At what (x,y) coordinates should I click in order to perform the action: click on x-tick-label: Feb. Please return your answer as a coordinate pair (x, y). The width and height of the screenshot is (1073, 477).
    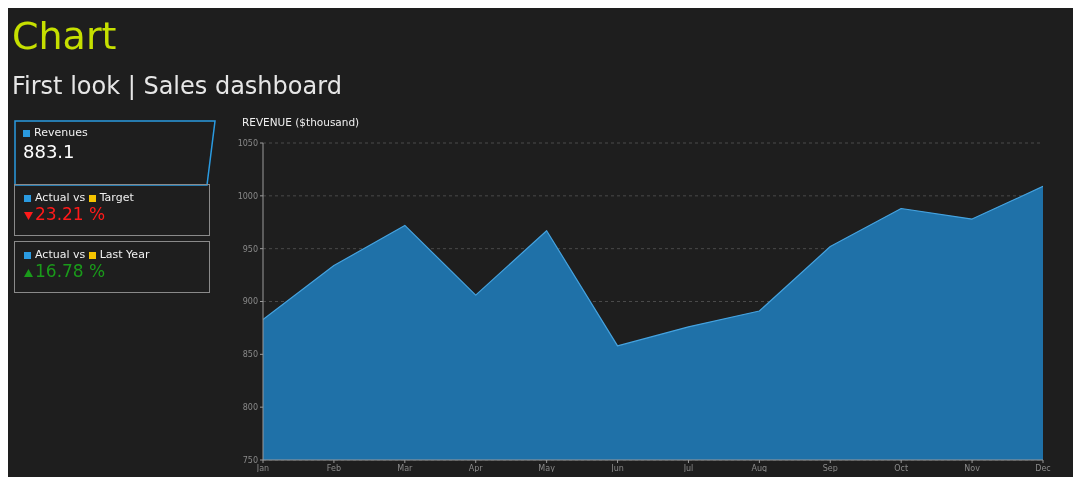
    Looking at the image, I should click on (333, 468).